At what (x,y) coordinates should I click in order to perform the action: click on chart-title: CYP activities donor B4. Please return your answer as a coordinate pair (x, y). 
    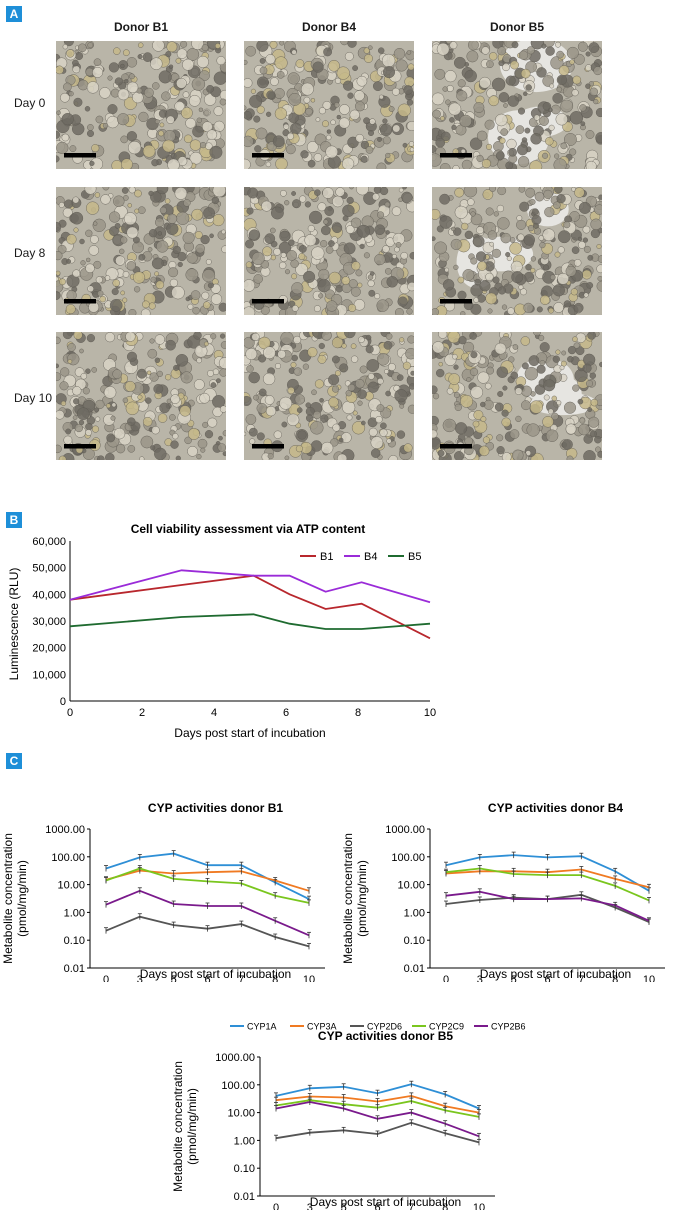
    Looking at the image, I should click on (555, 808).